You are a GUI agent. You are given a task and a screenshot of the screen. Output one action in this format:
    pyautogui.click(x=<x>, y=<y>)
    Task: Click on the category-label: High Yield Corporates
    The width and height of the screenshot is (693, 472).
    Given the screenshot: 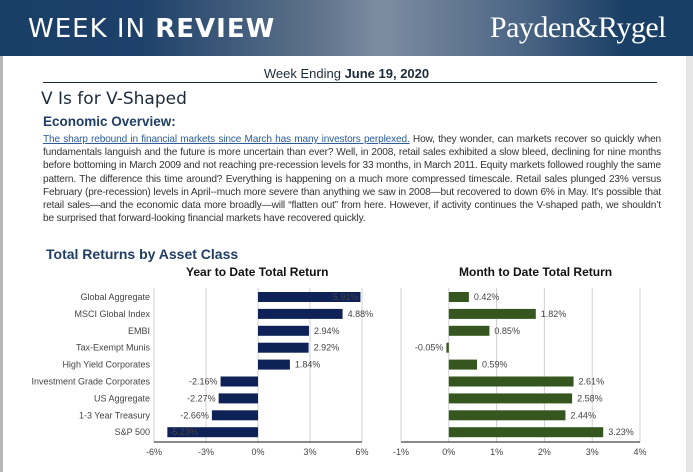 What is the action you would take?
    pyautogui.click(x=106, y=365)
    